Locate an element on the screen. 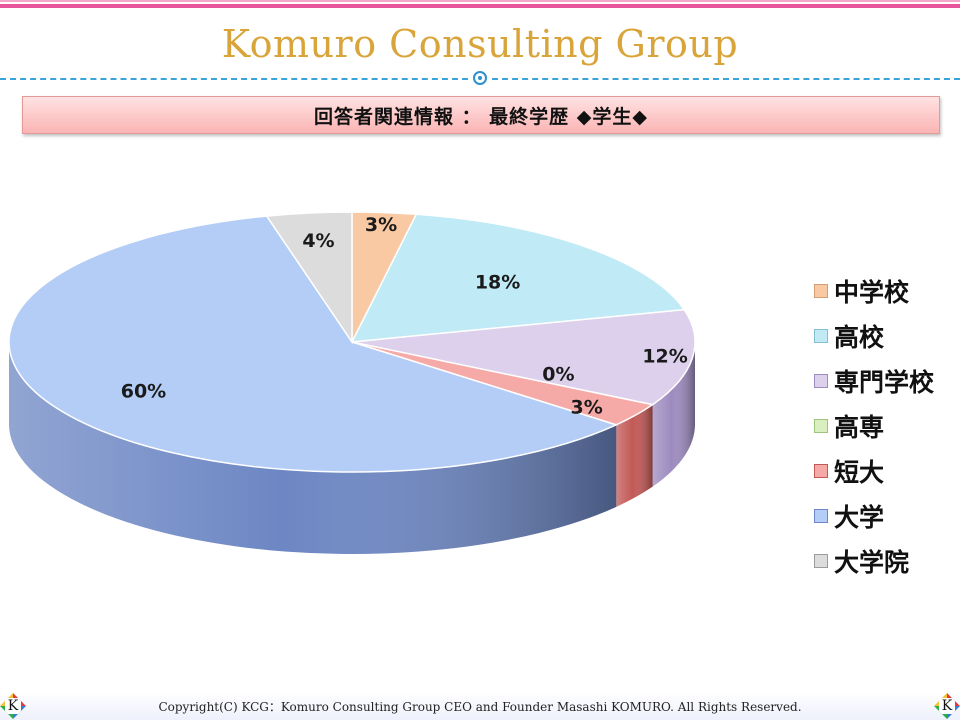 The width and height of the screenshot is (960, 720). legend-label: 専門学校 is located at coordinates (884, 382).